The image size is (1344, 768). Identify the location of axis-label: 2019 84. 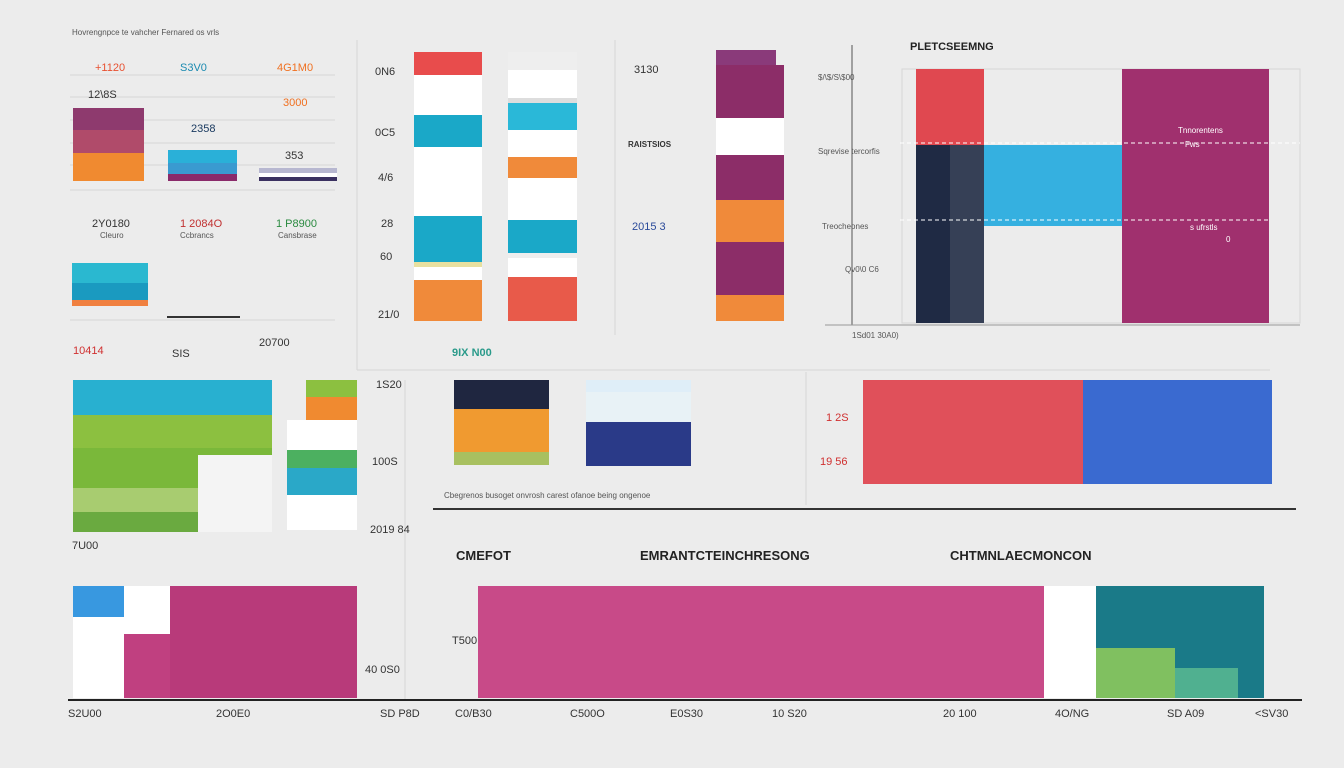
(390, 530).